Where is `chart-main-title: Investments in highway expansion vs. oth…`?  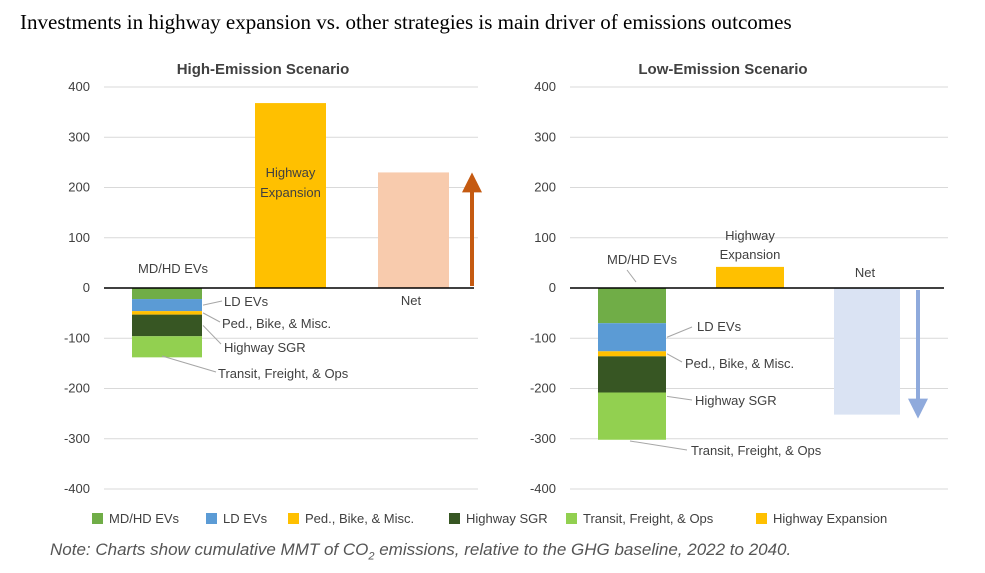 chart-main-title: Investments in highway expansion vs. oth… is located at coordinates (406, 22).